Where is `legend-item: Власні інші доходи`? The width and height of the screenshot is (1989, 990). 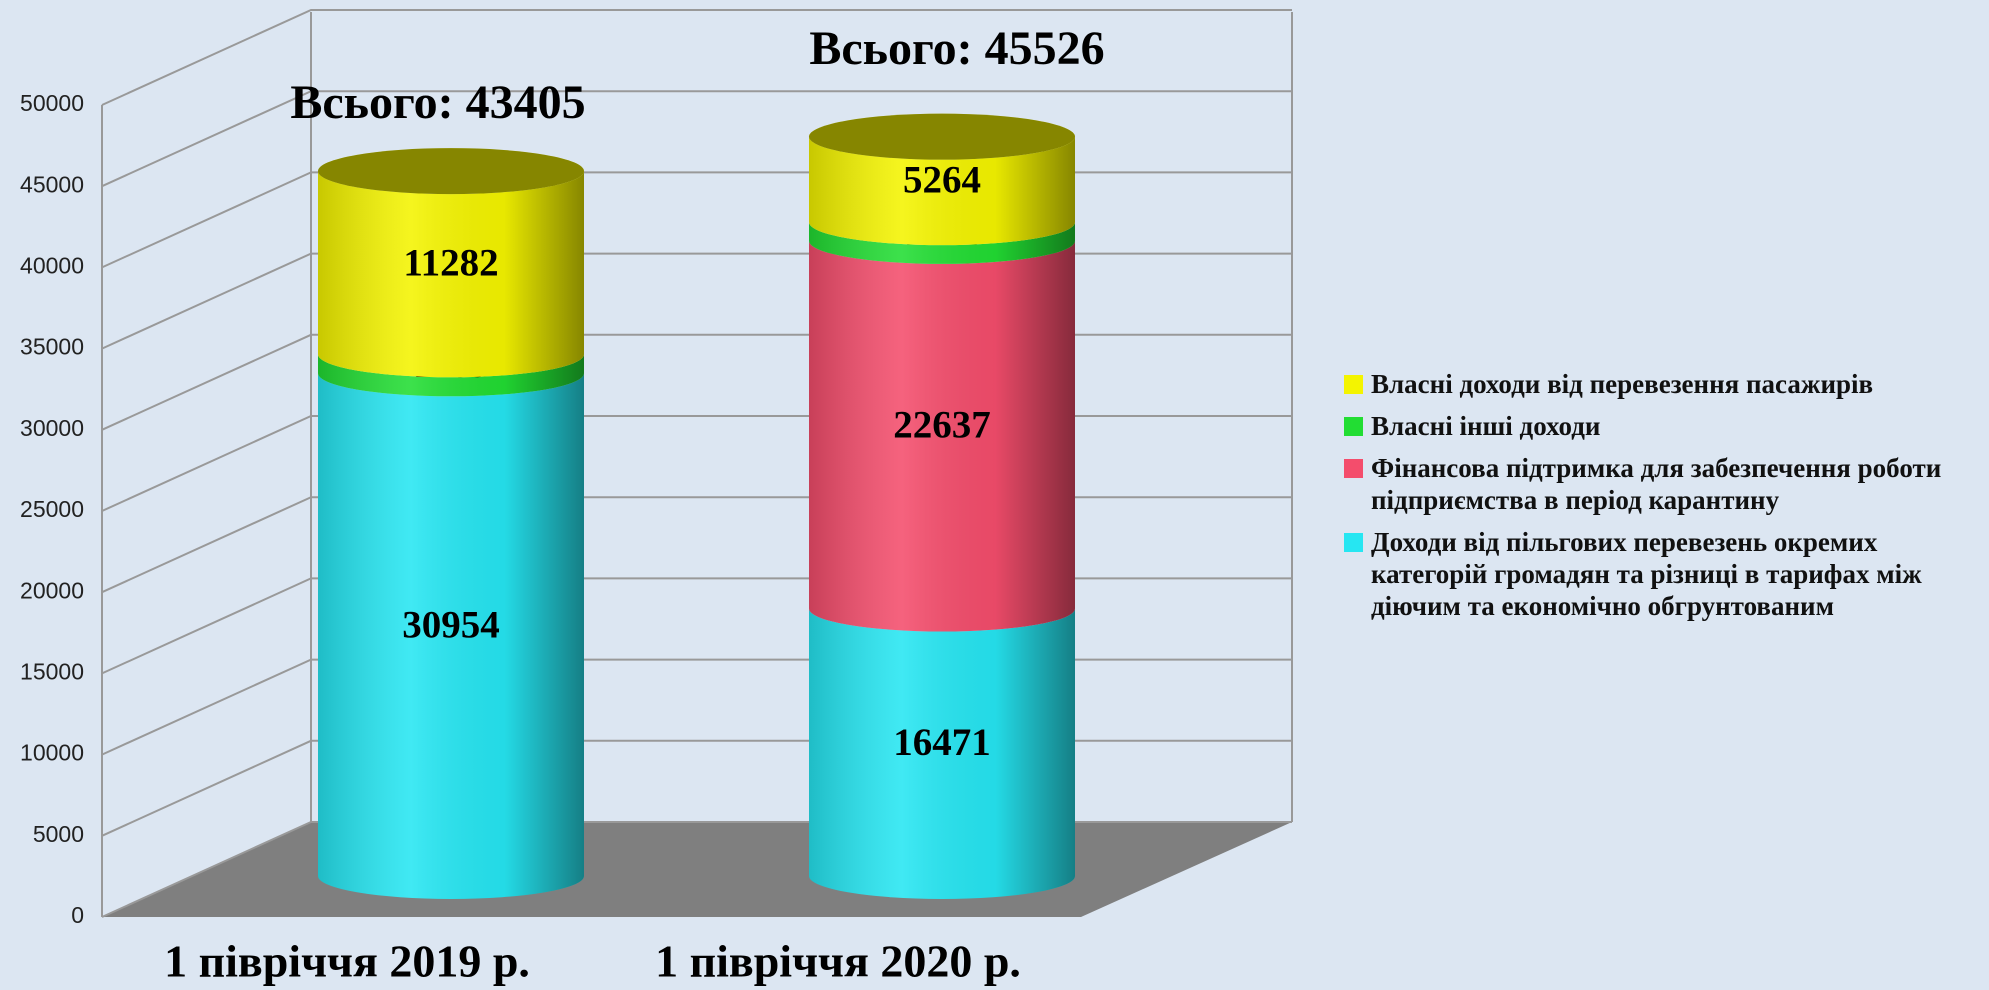 legend-item: Власні інші доходи is located at coordinates (1664, 426).